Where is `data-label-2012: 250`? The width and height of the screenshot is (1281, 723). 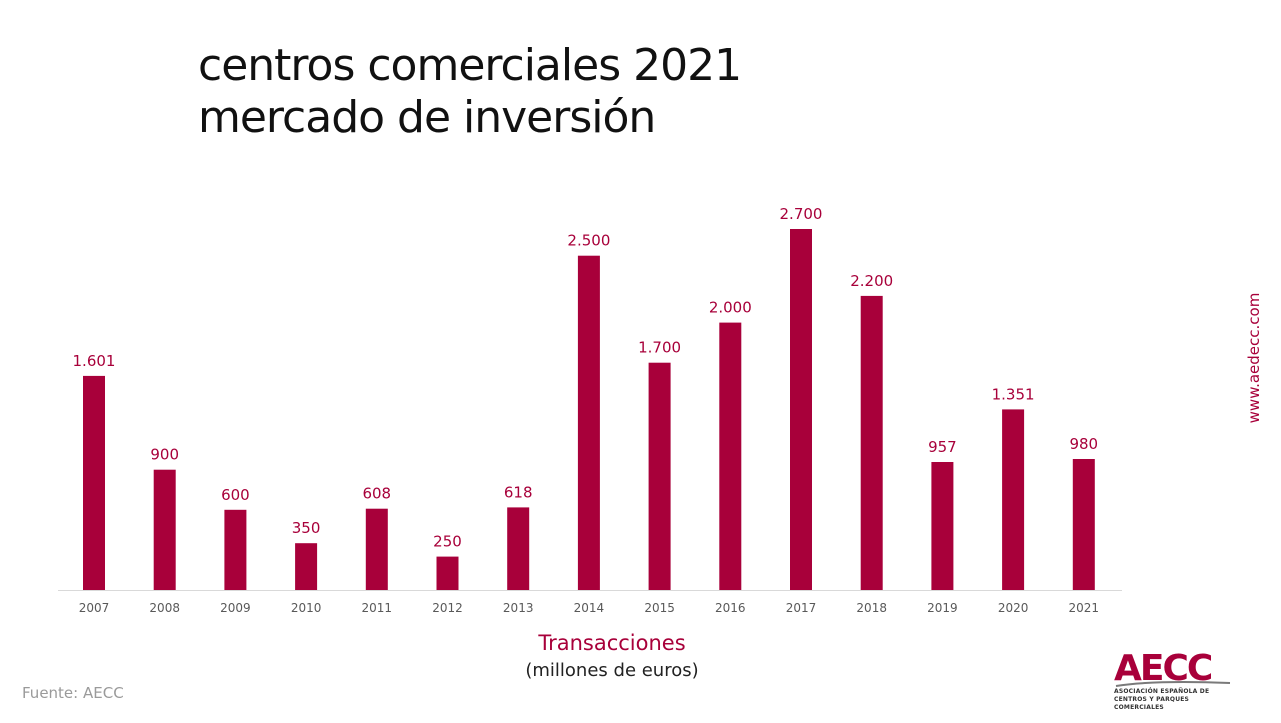
data-label-2012: 250 is located at coordinates (447, 542).